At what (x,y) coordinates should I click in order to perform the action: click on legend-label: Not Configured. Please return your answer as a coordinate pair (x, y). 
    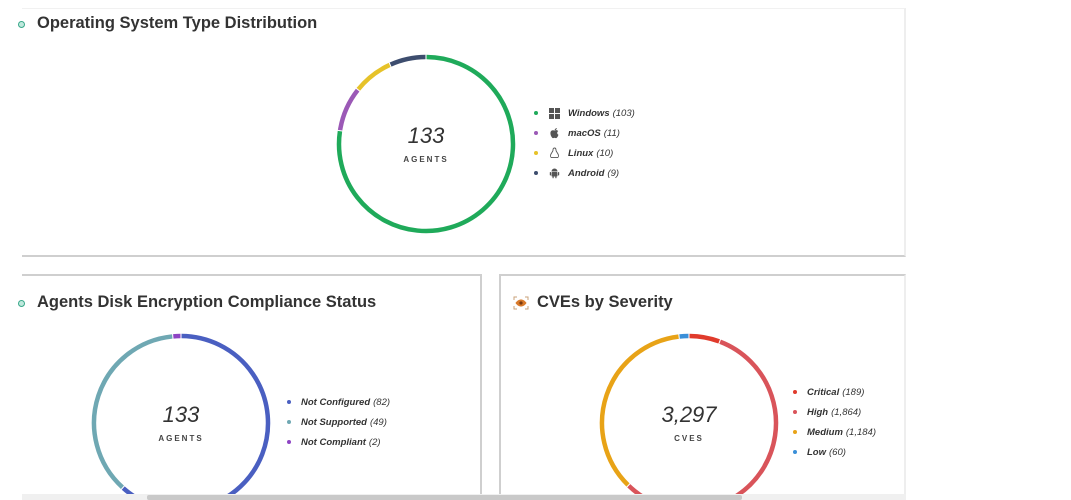
    Looking at the image, I should click on (336, 402).